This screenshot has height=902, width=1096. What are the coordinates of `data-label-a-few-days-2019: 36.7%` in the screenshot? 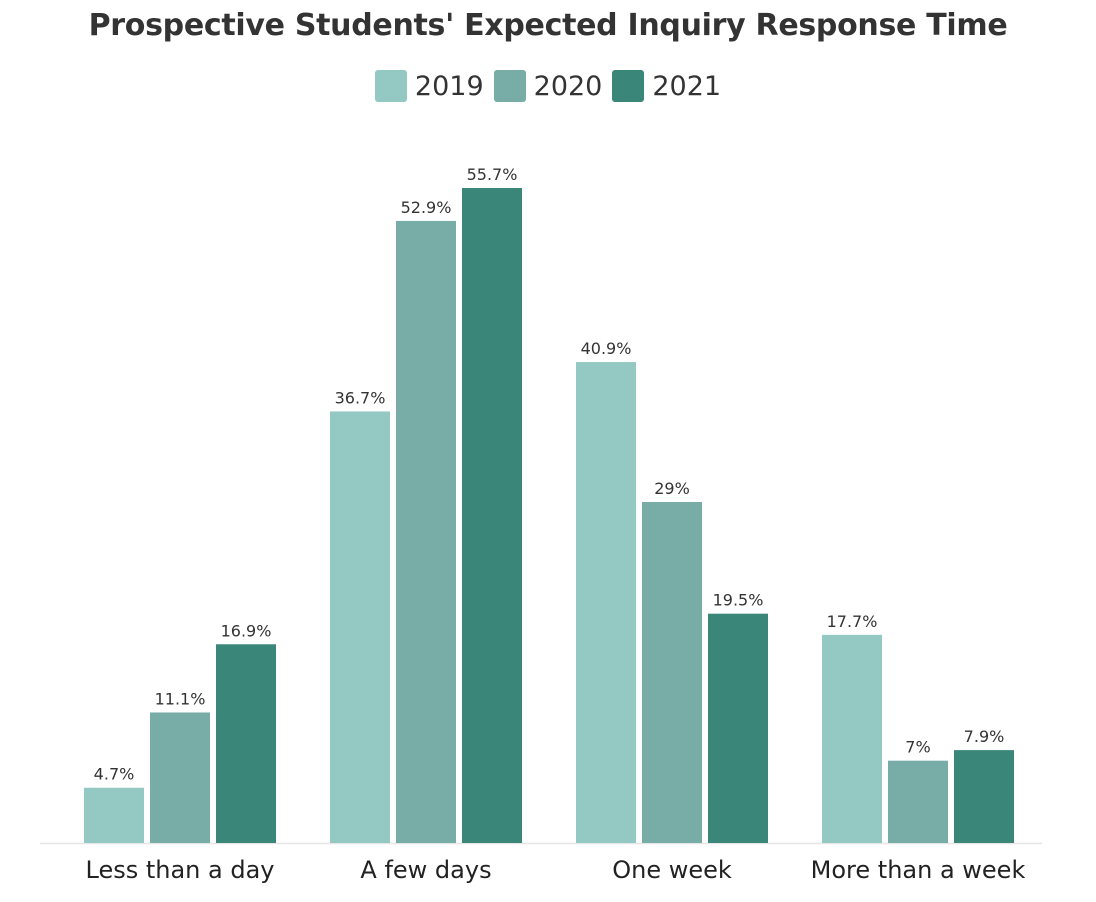 It's located at (360, 397).